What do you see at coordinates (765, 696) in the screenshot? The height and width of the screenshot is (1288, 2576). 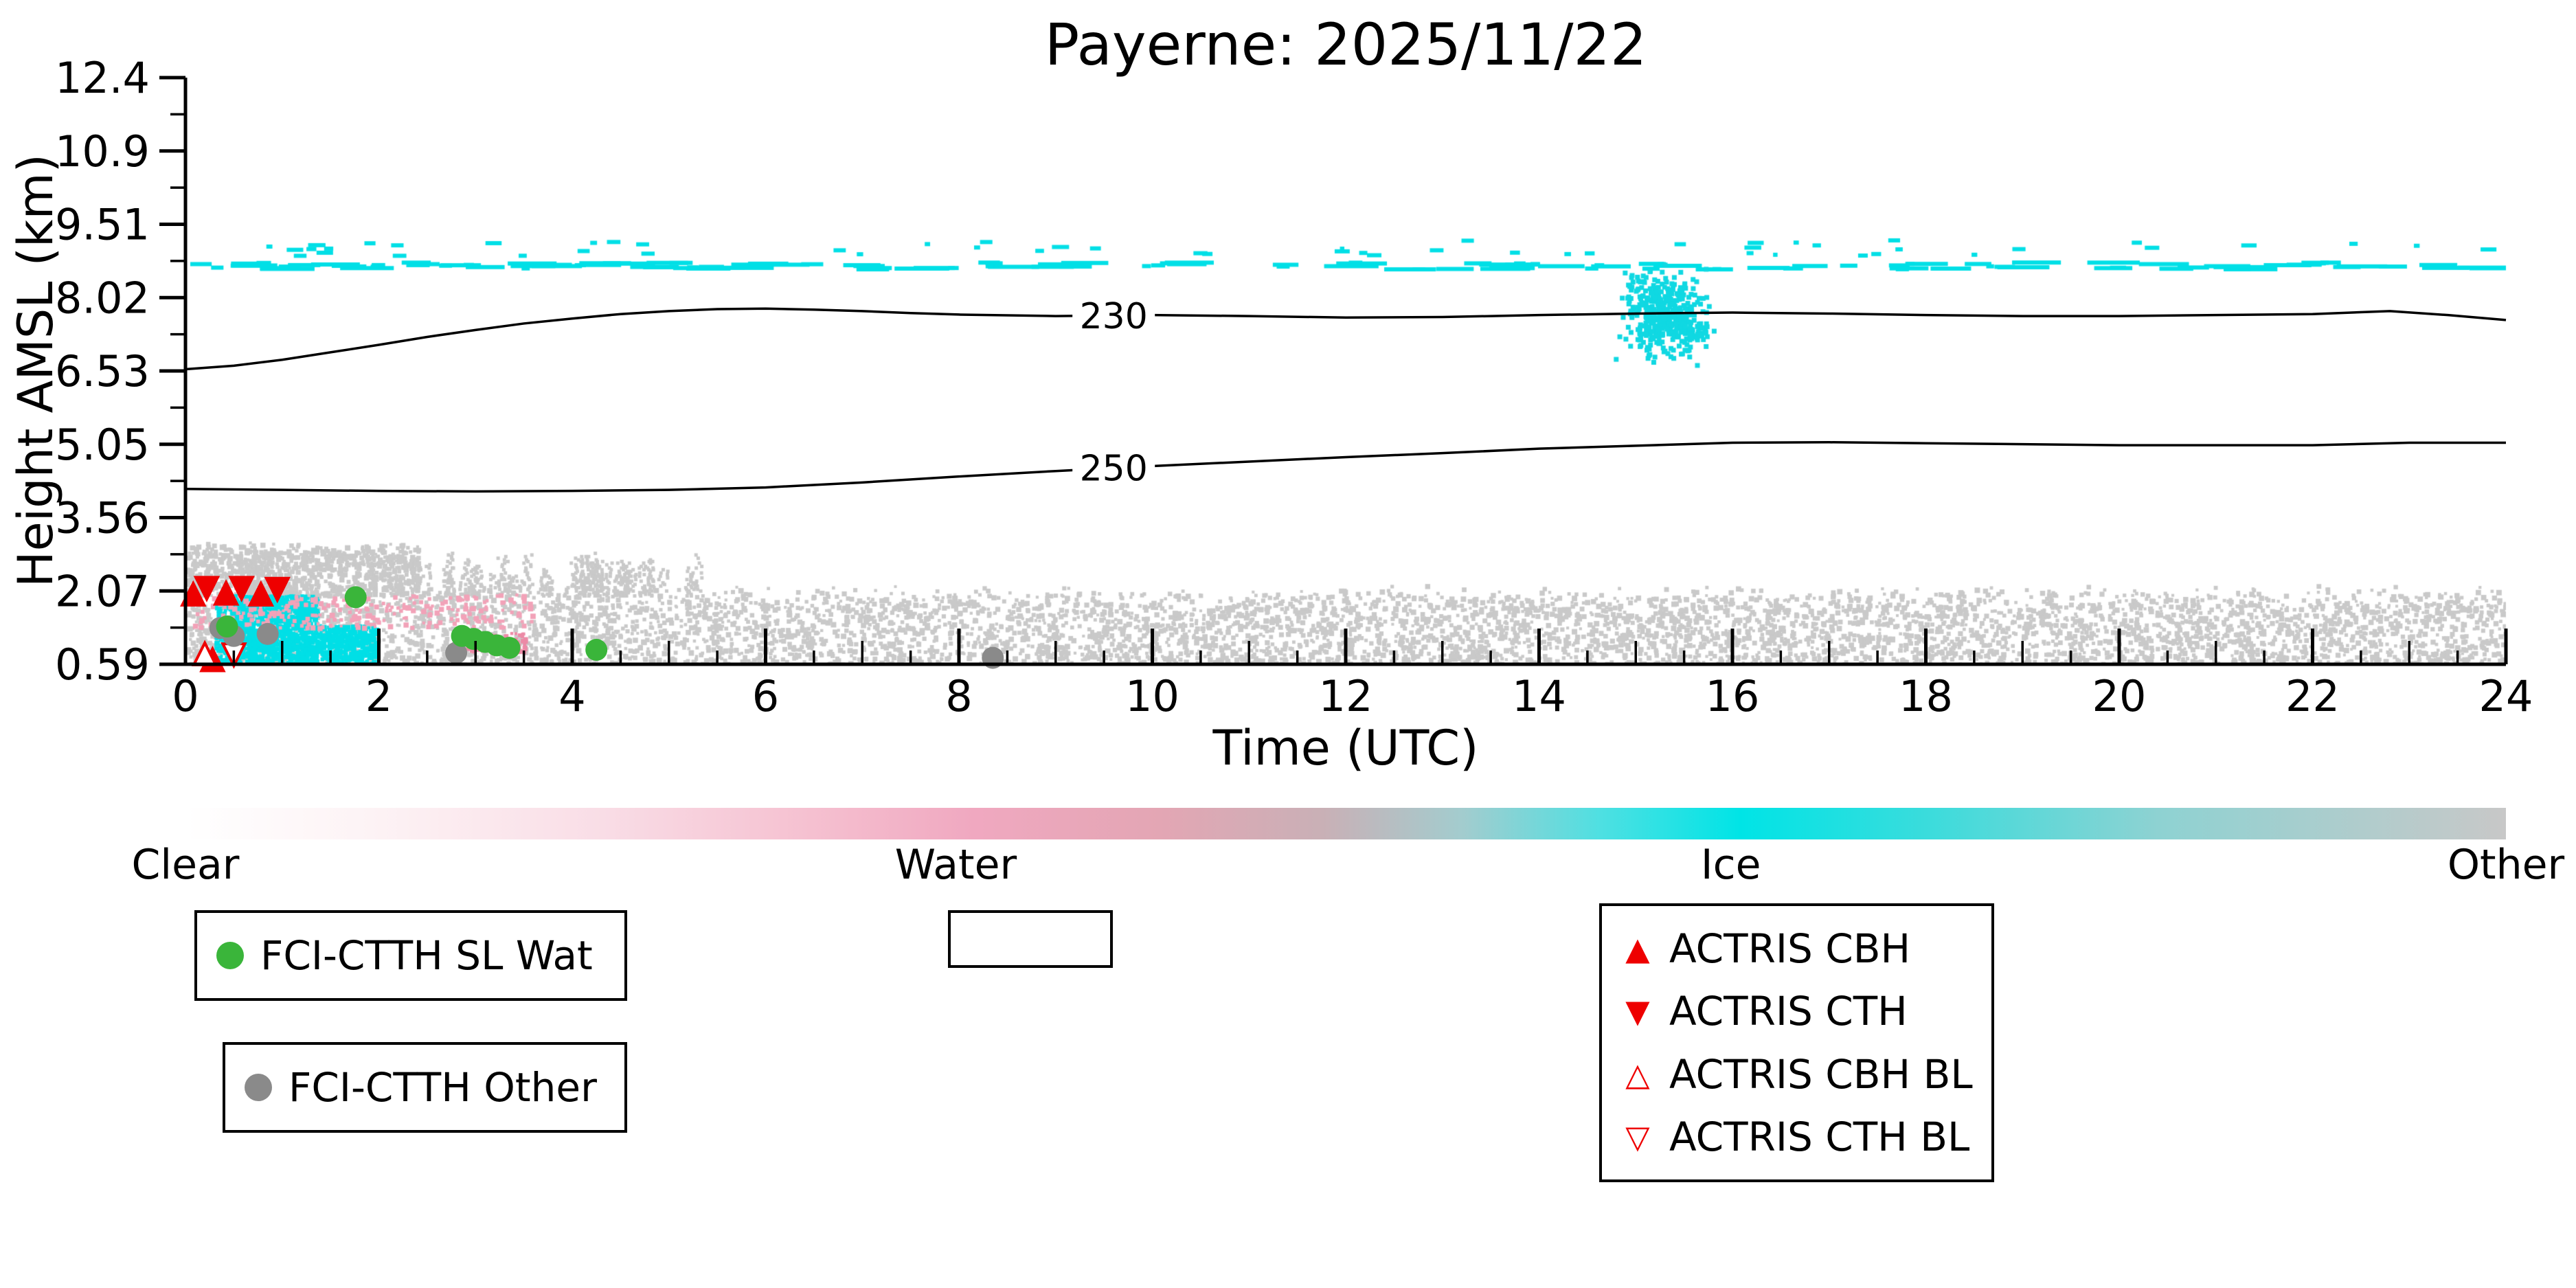 I see `svg-text: 6` at bounding box center [765, 696].